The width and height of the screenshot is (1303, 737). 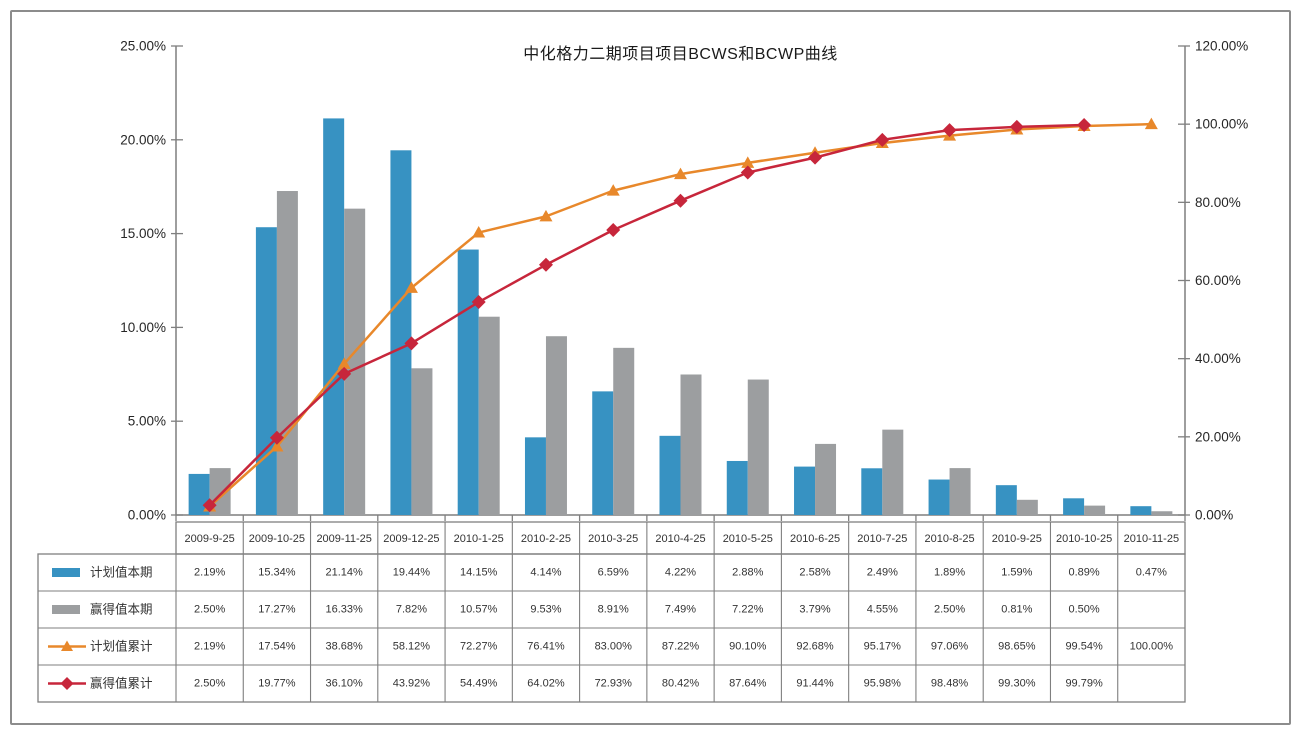 I want to click on legend-swatch-earned-current, so click(x=66, y=609).